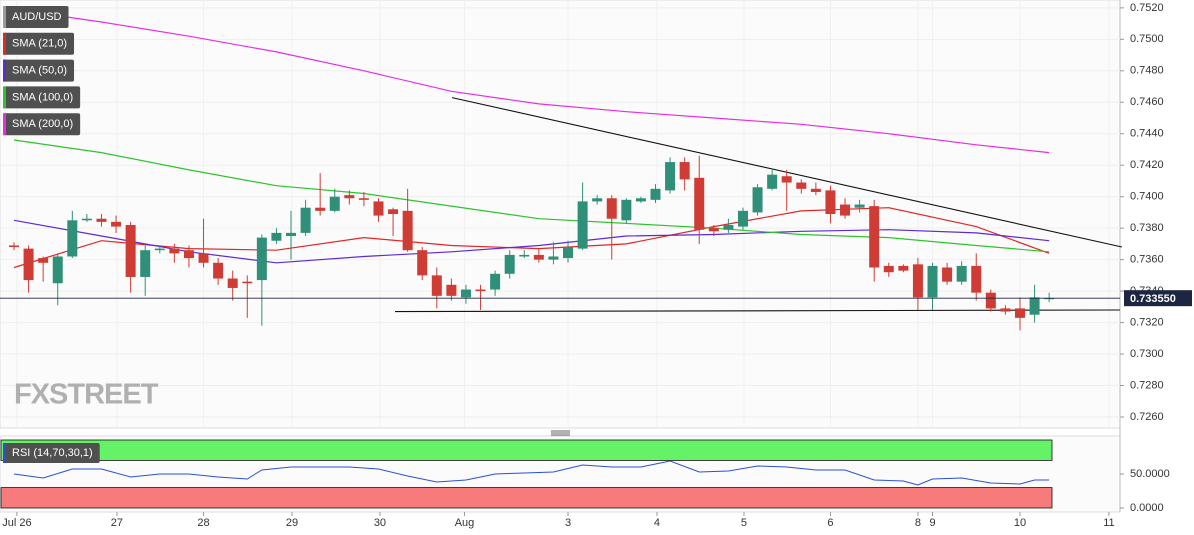  What do you see at coordinates (744, 523) in the screenshot?
I see `x-tick-label: 5` at bounding box center [744, 523].